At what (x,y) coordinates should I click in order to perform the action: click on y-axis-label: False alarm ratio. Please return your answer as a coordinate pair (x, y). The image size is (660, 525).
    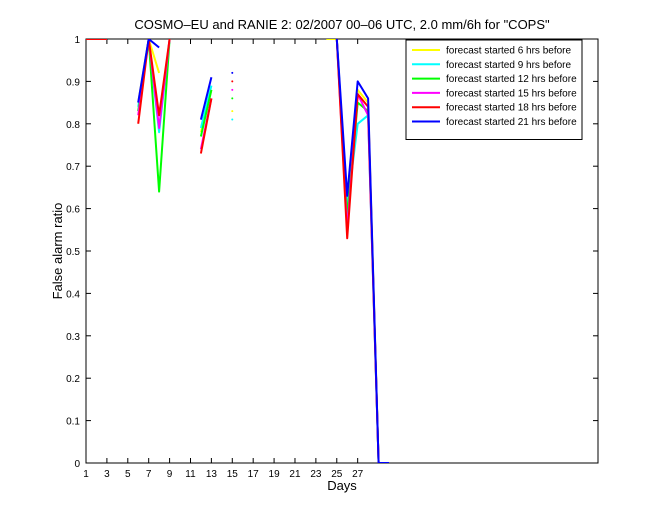
    Looking at the image, I should click on (57, 251).